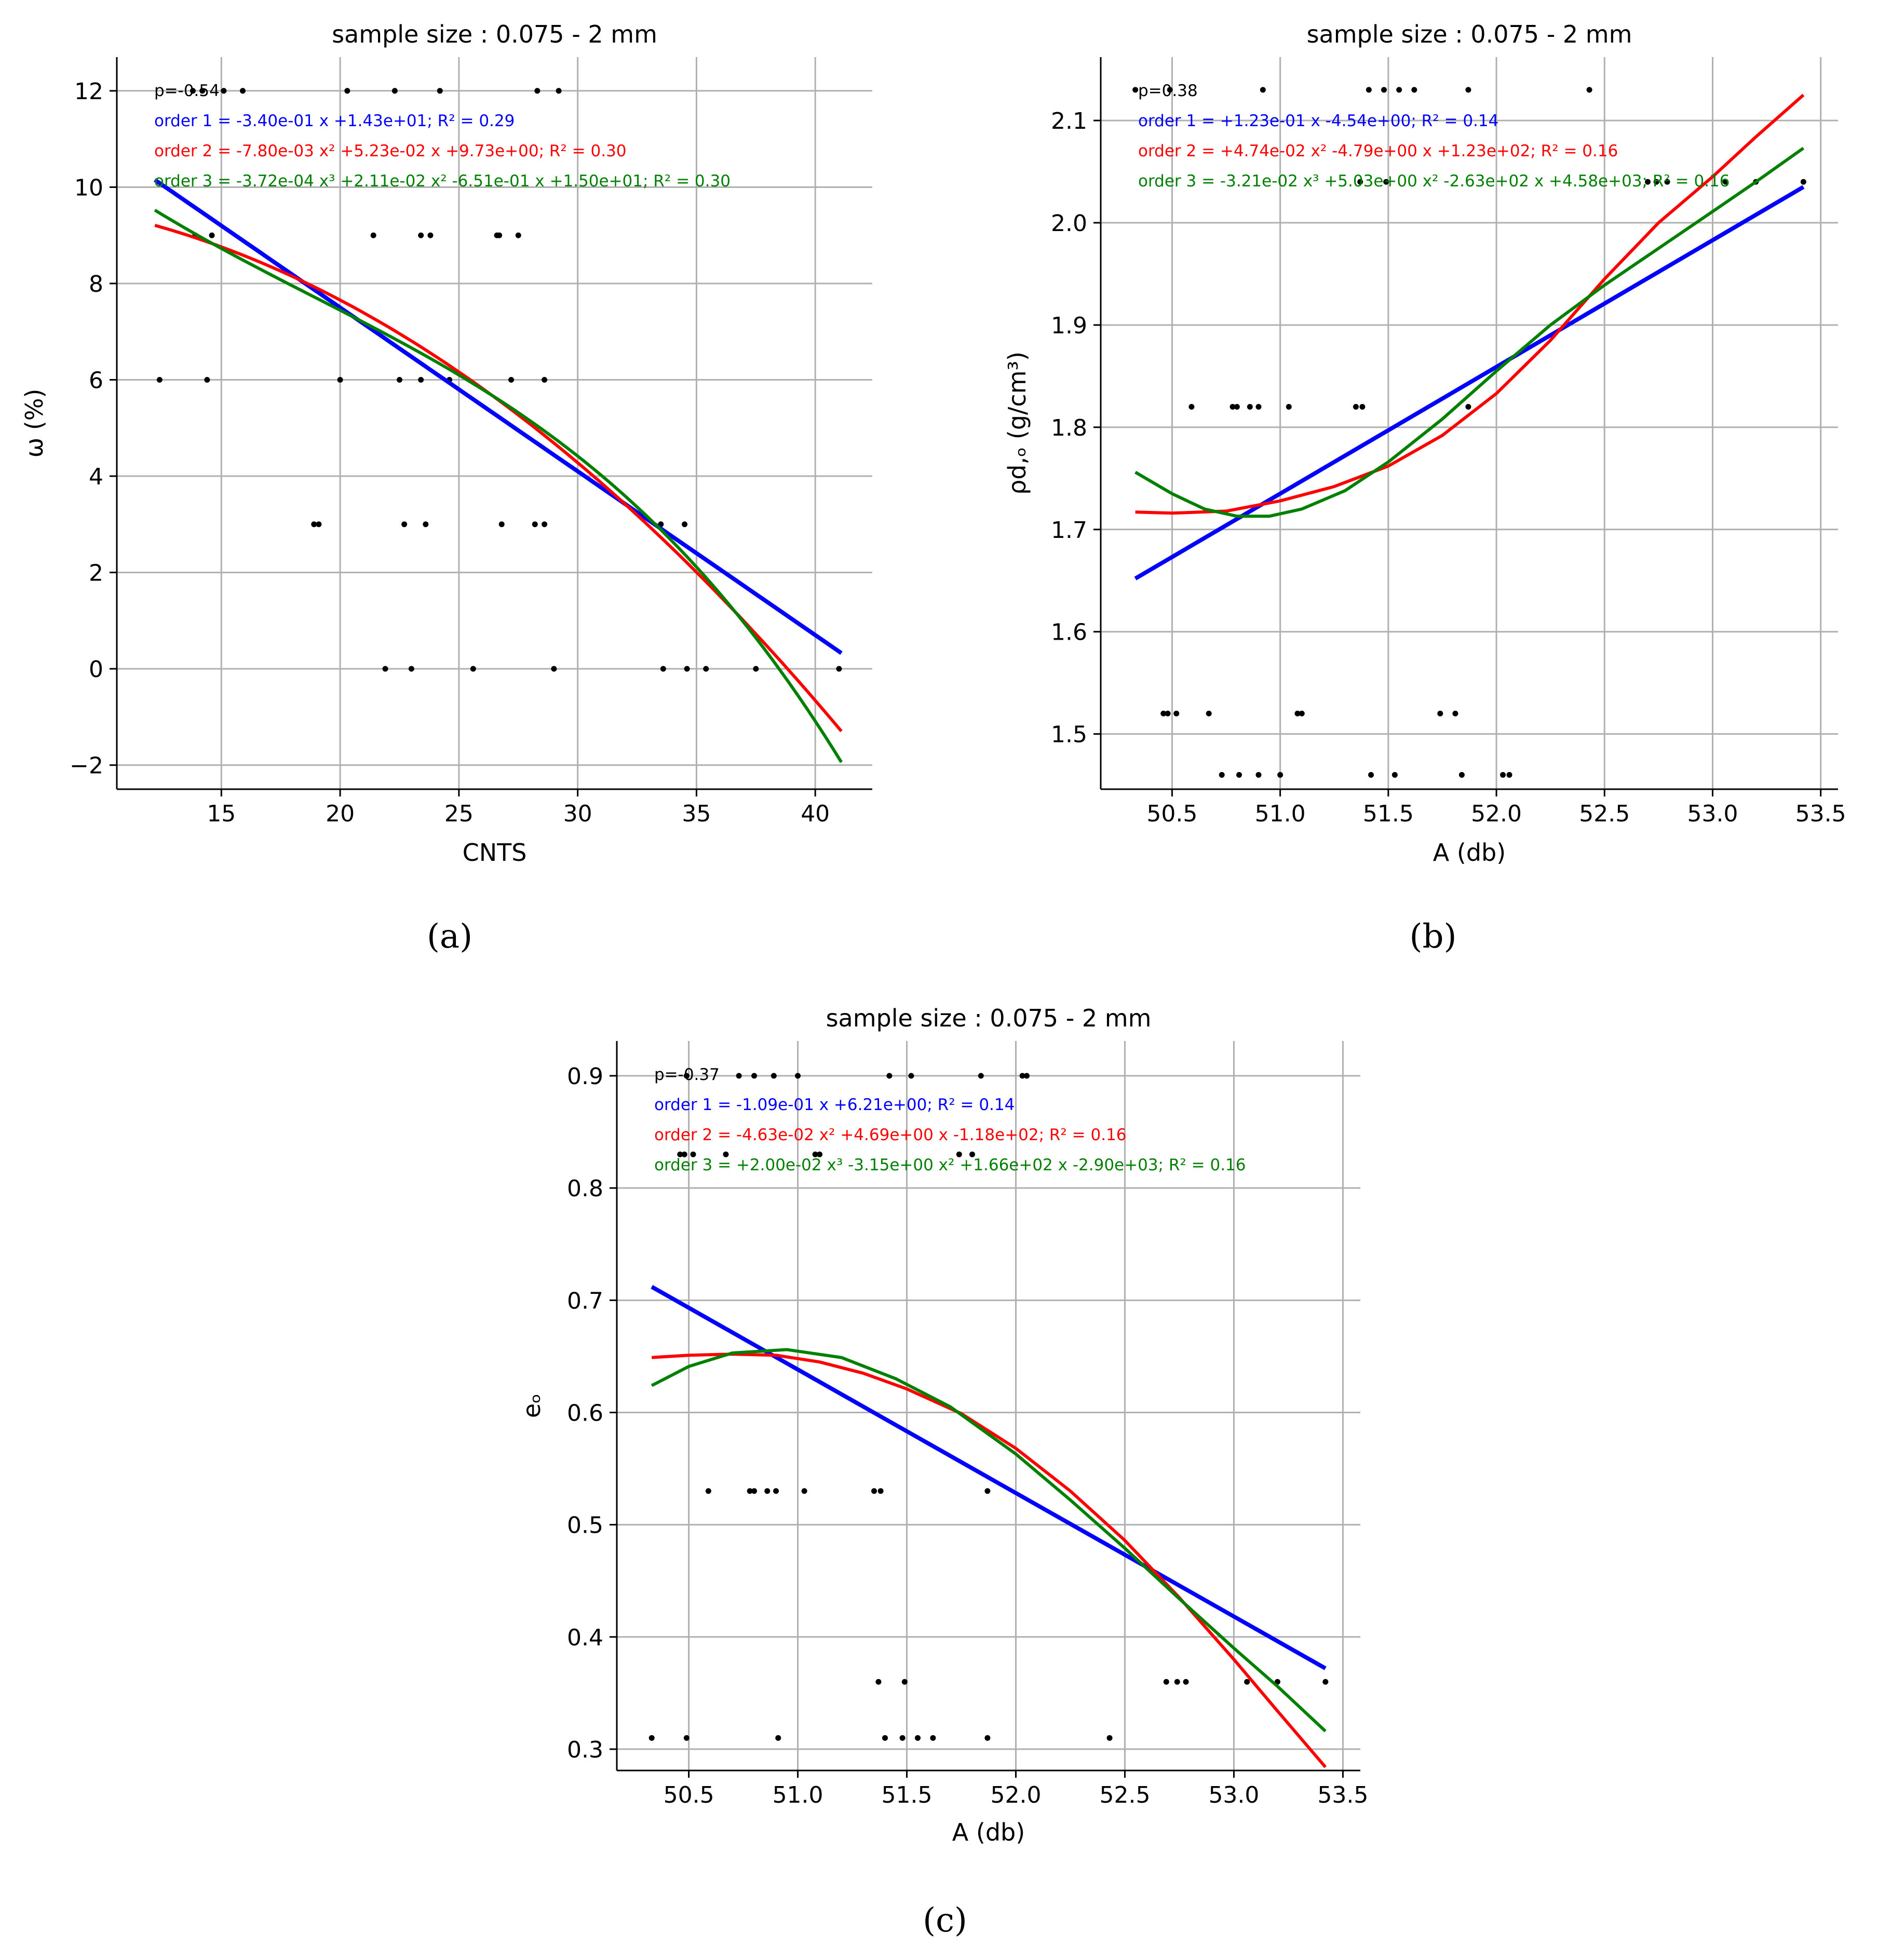  What do you see at coordinates (34, 423) in the screenshot?
I see `y-axis-label: ω (%)` at bounding box center [34, 423].